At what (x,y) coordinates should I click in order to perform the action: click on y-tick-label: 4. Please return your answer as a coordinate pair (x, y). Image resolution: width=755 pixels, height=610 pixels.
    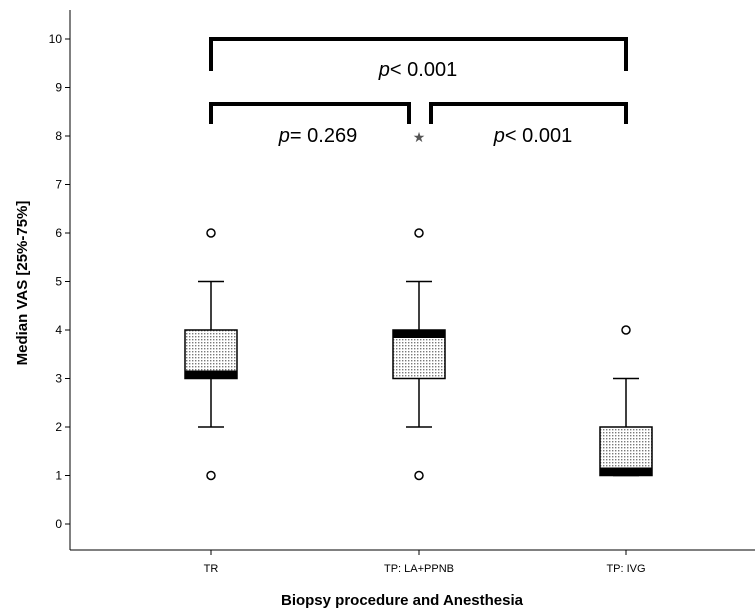
    Looking at the image, I should click on (58, 330).